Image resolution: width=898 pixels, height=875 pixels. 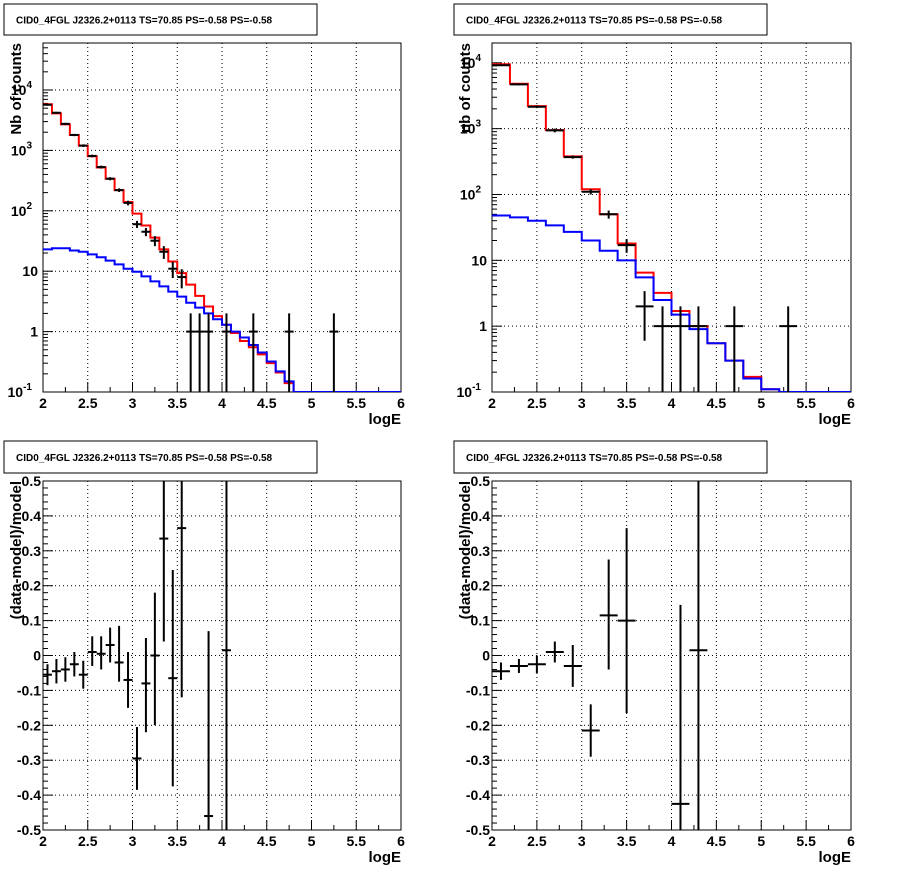 What do you see at coordinates (137, 655) in the screenshot?
I see `plot-content` at bounding box center [137, 655].